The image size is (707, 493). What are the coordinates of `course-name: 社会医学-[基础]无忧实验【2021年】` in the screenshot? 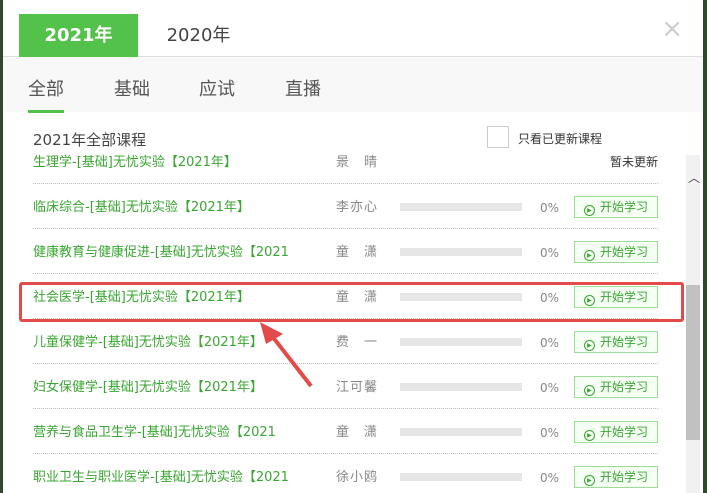 It's located at (141, 297).